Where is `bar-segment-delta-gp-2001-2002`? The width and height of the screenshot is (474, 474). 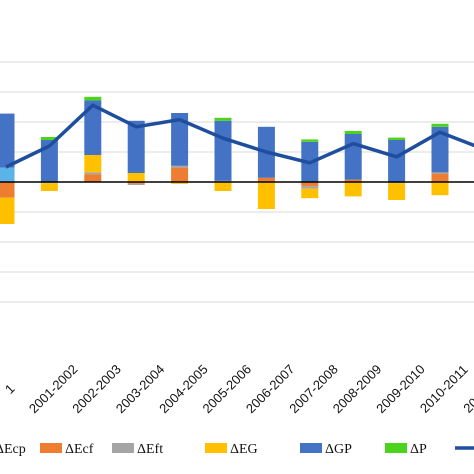 bar-segment-delta-gp-2001-2002 is located at coordinates (49, 161).